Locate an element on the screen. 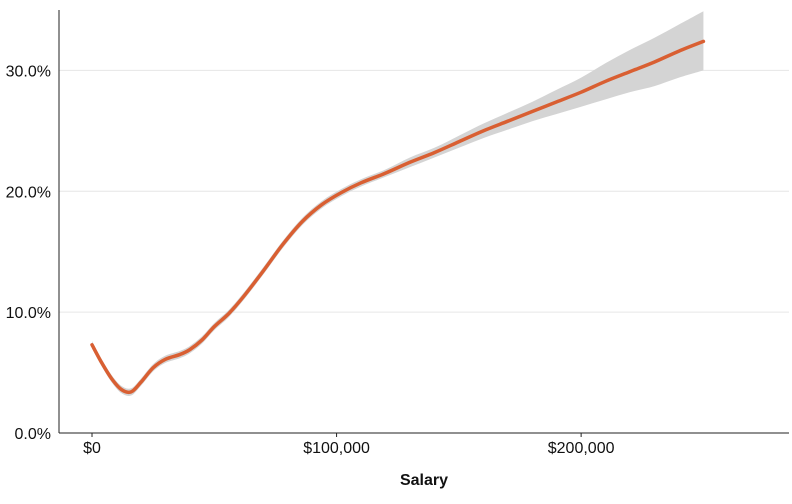  y-tick-label-2: 20.0% is located at coordinates (28, 192).